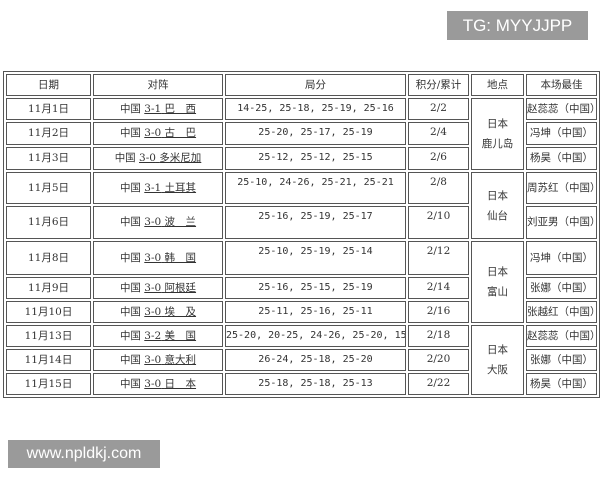 The height and width of the screenshot is (480, 600). What do you see at coordinates (438, 384) in the screenshot?
I see `points-cell: 2/22` at bounding box center [438, 384].